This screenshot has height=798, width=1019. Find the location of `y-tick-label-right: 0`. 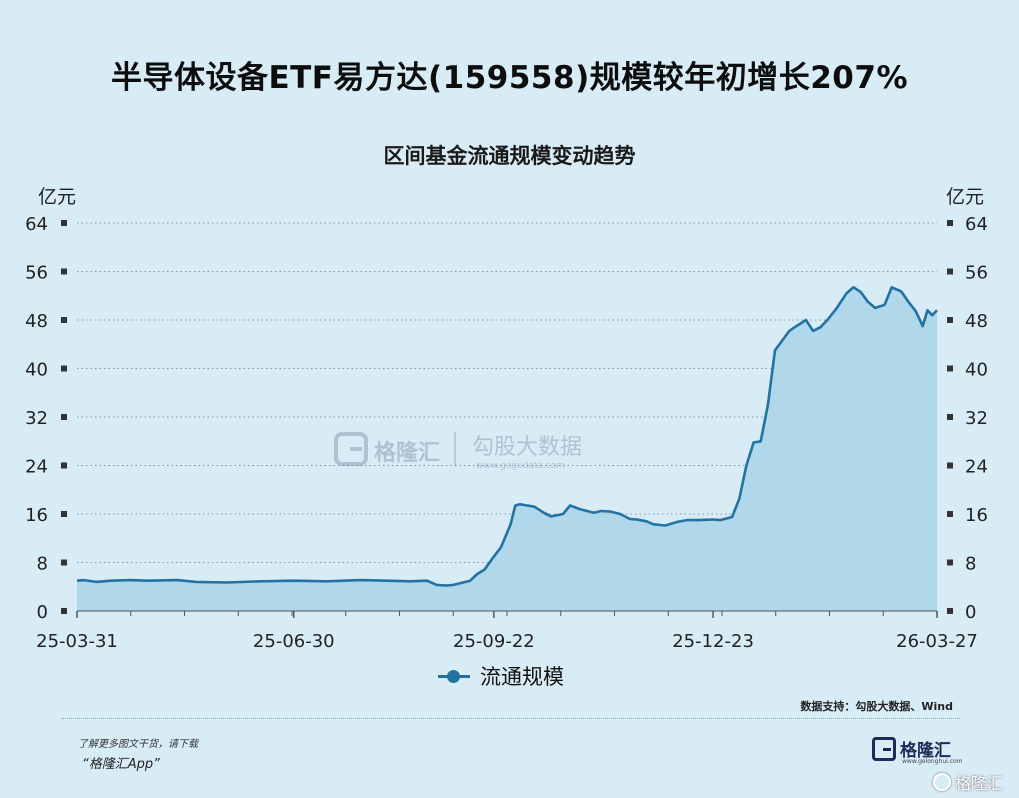

y-tick-label-right: 0 is located at coordinates (970, 612).